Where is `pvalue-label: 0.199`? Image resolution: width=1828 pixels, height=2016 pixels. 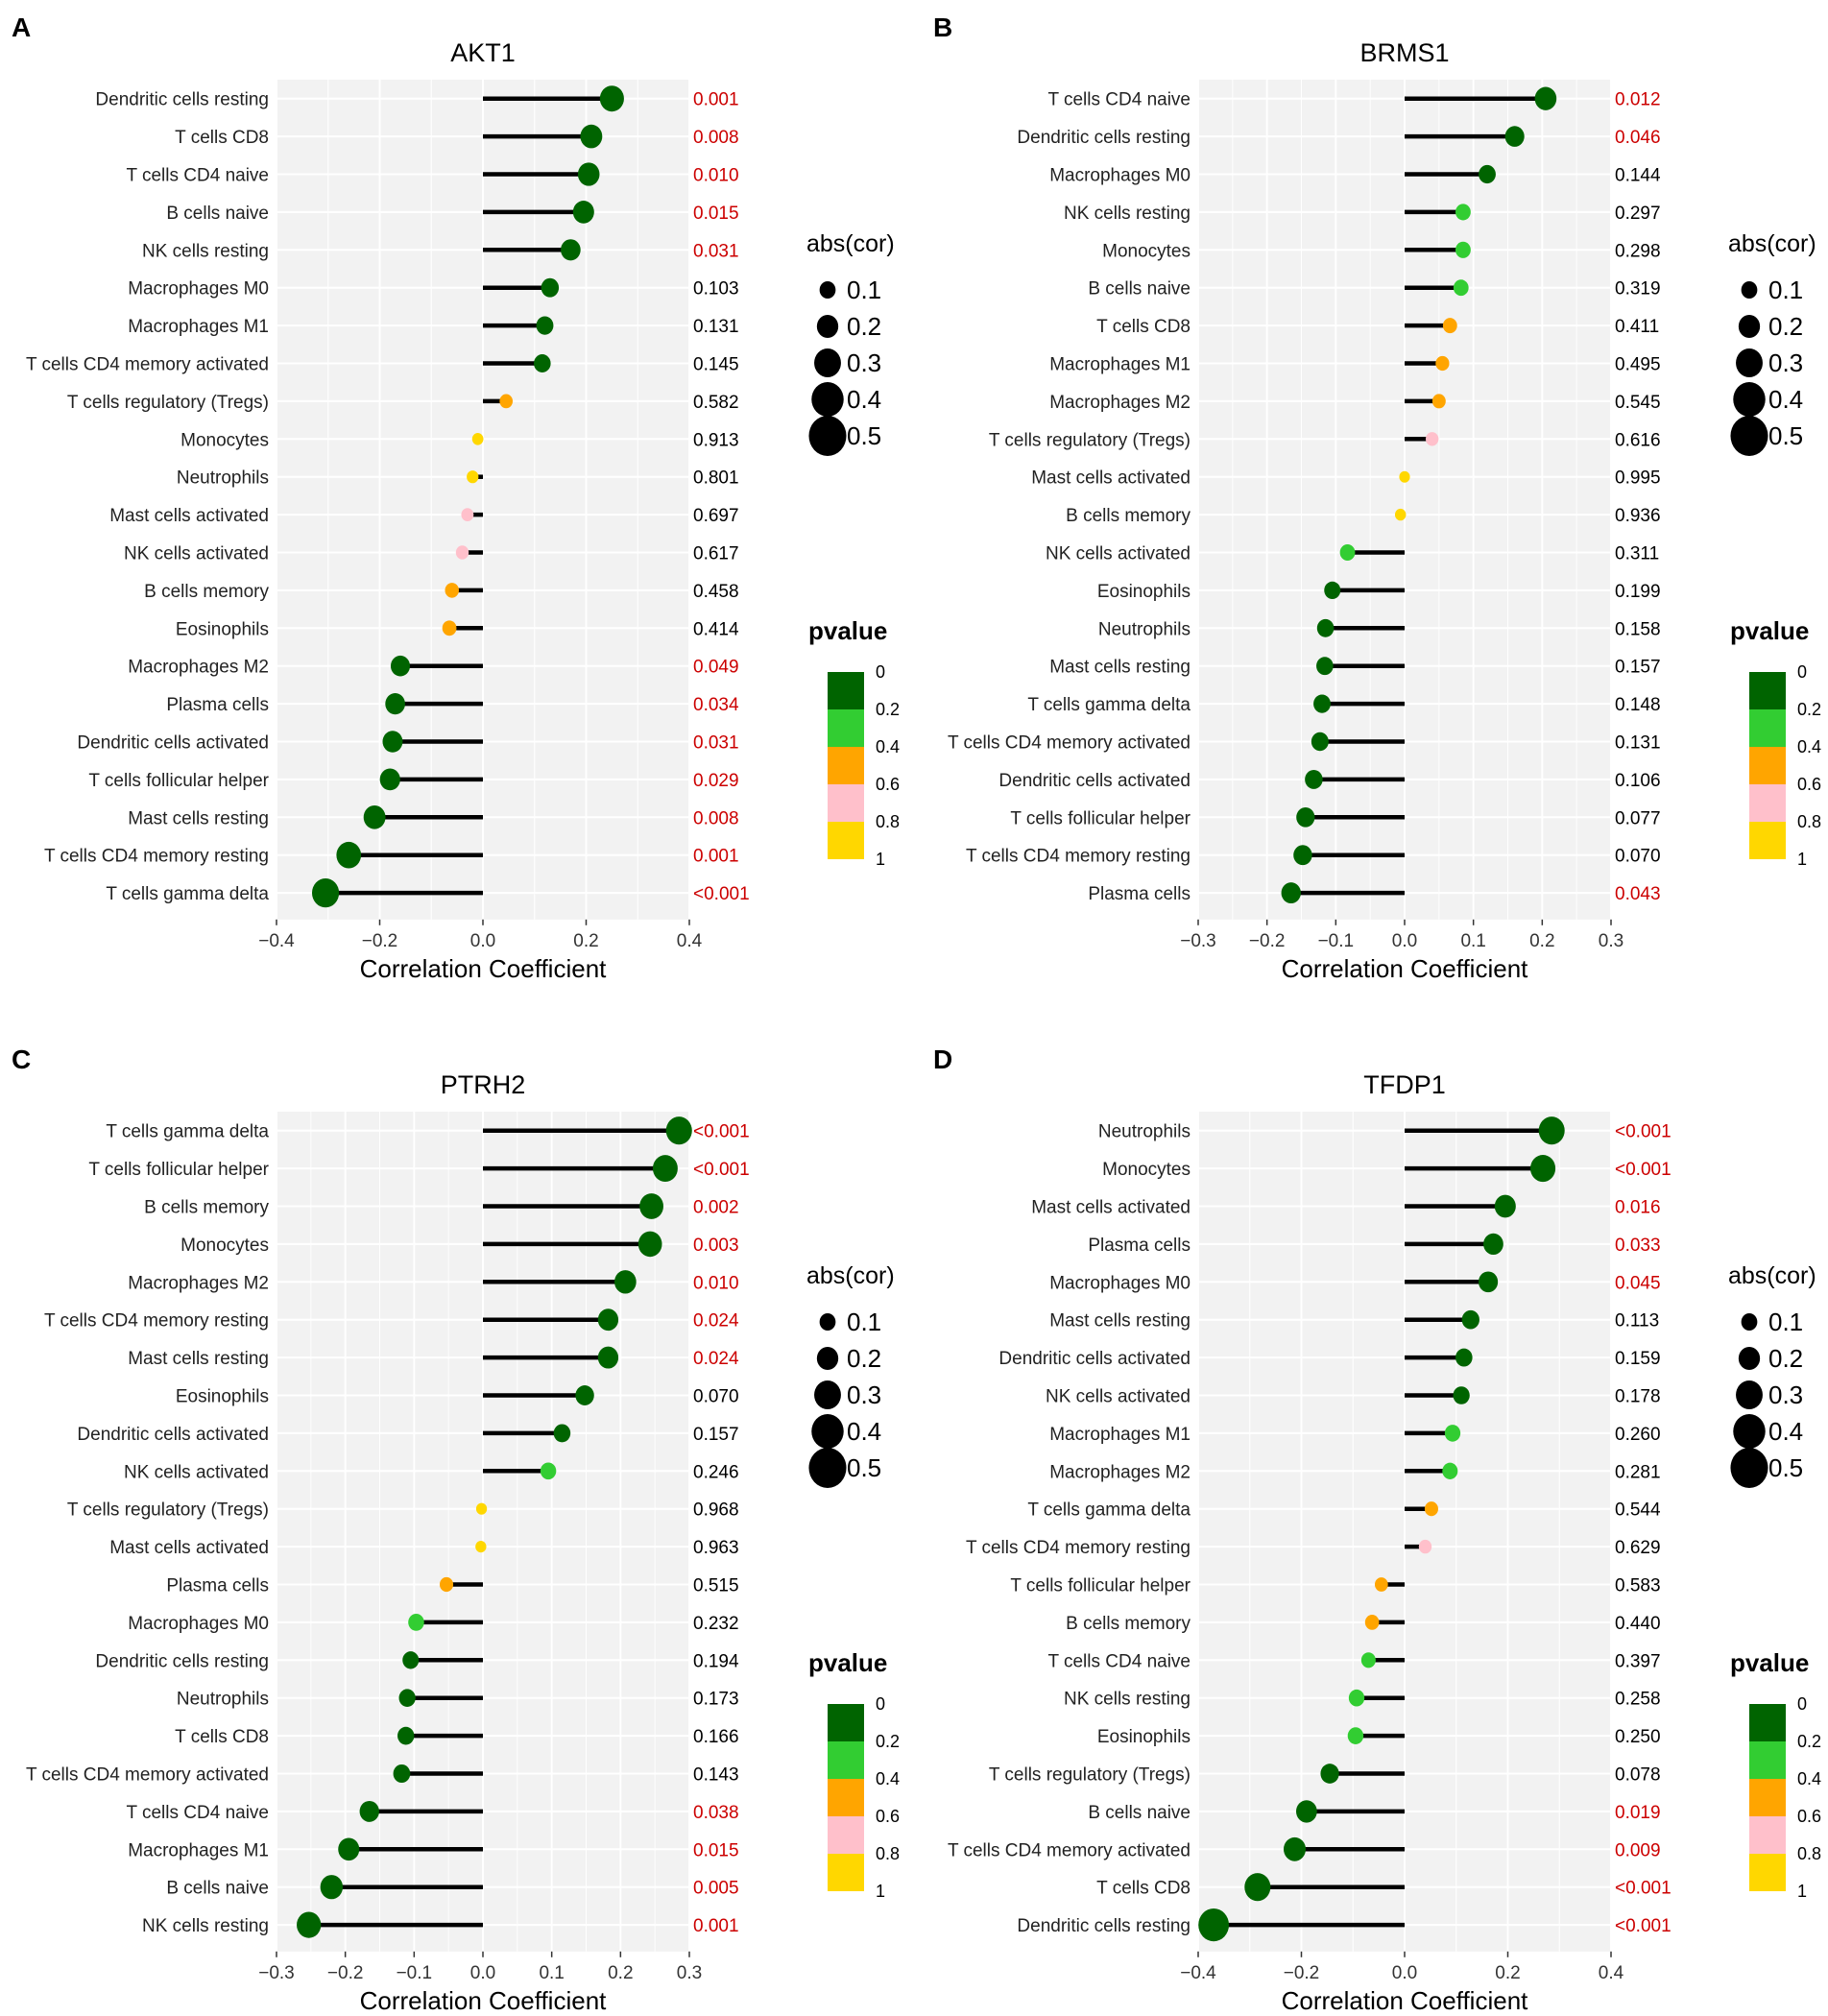 pvalue-label: 0.199 is located at coordinates (1638, 592).